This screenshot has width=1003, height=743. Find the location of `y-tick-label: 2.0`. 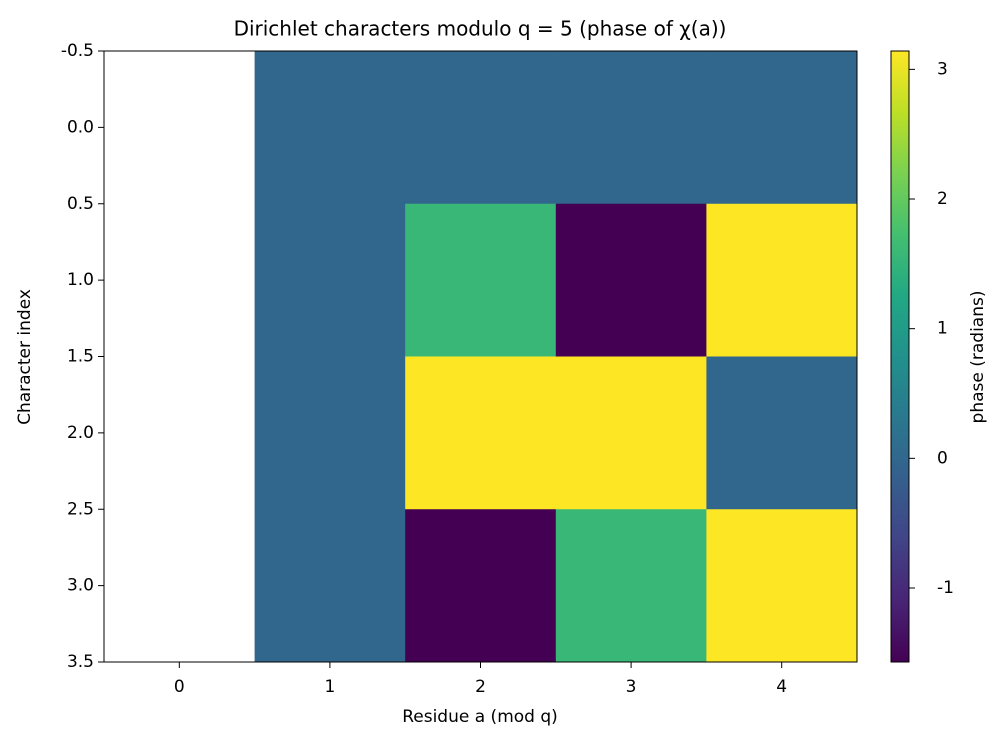

y-tick-label: 2.0 is located at coordinates (80, 433).